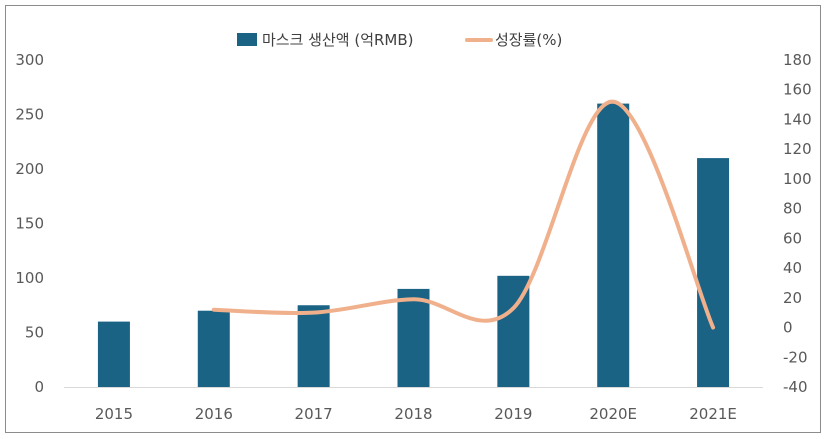 The image size is (828, 439). Describe the element at coordinates (795, 357) in the screenshot. I see `right-axis-tick-label: -20` at that location.